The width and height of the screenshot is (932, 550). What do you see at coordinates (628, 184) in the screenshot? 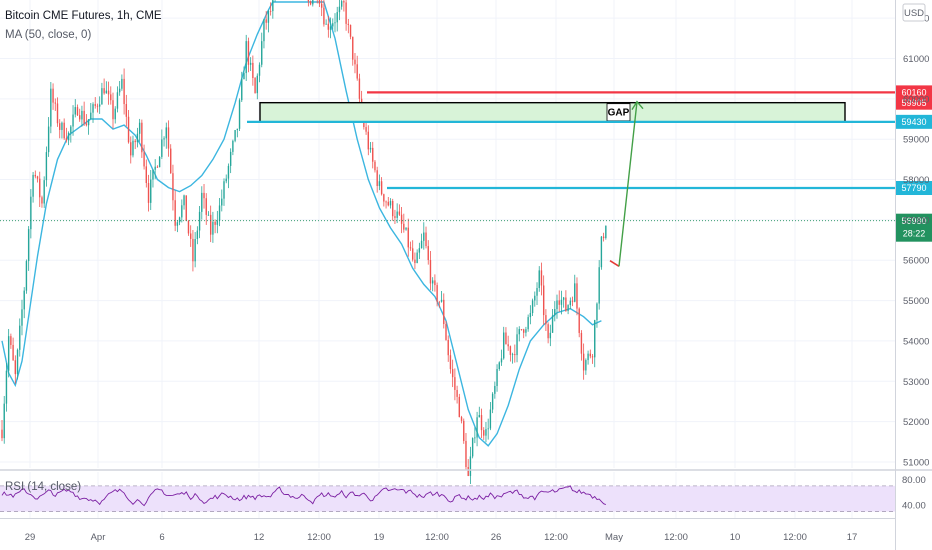
I see `projection-up-leg` at bounding box center [628, 184].